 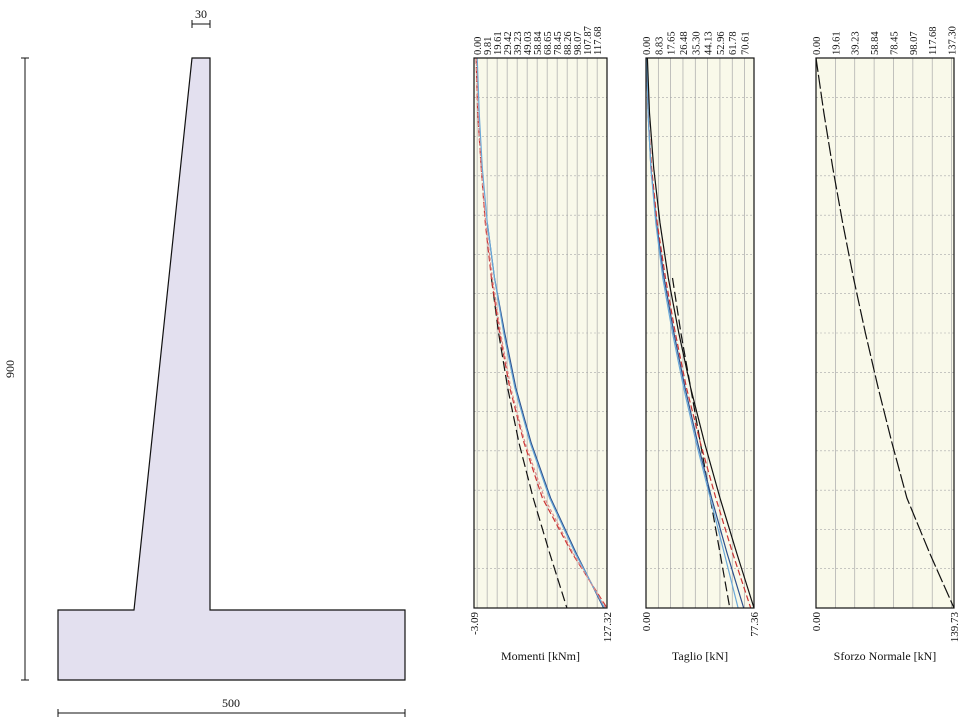 I want to click on top-width-label: 30, so click(x=201, y=14).